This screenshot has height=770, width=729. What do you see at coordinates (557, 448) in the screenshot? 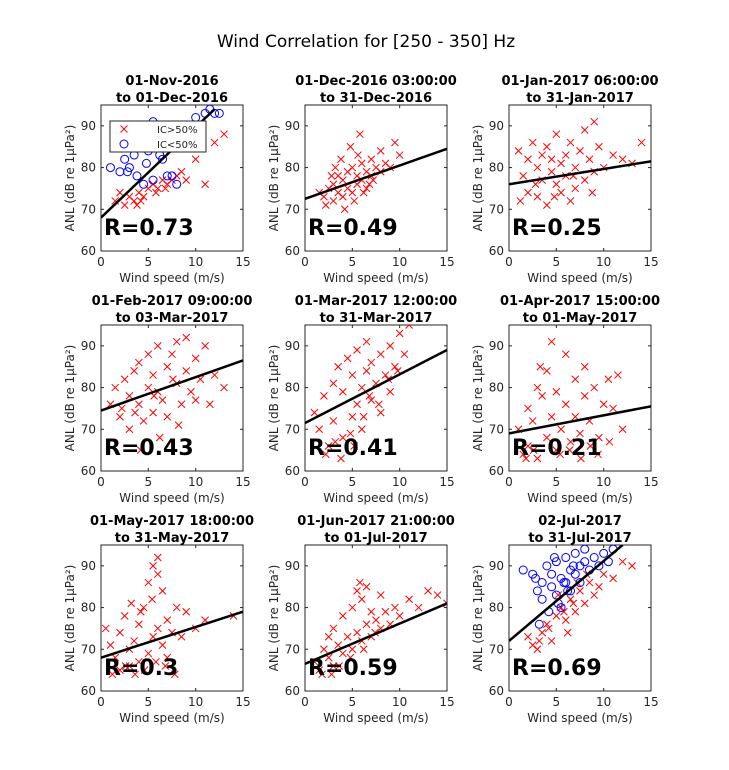
I see `r-value-label: R=0.21` at bounding box center [557, 448].